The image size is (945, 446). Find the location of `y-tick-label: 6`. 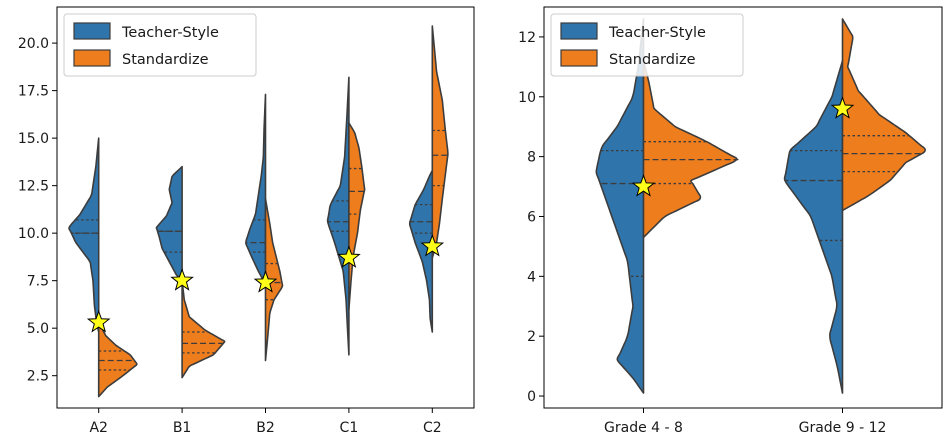

y-tick-label: 6 is located at coordinates (531, 217).